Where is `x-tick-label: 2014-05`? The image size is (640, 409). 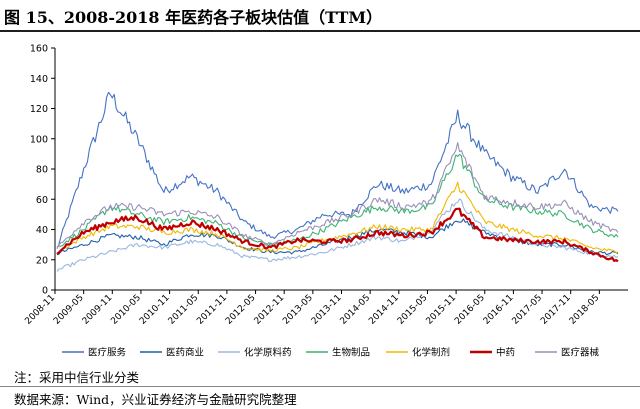
x-tick-label: 2014-05 is located at coordinates (356, 310).